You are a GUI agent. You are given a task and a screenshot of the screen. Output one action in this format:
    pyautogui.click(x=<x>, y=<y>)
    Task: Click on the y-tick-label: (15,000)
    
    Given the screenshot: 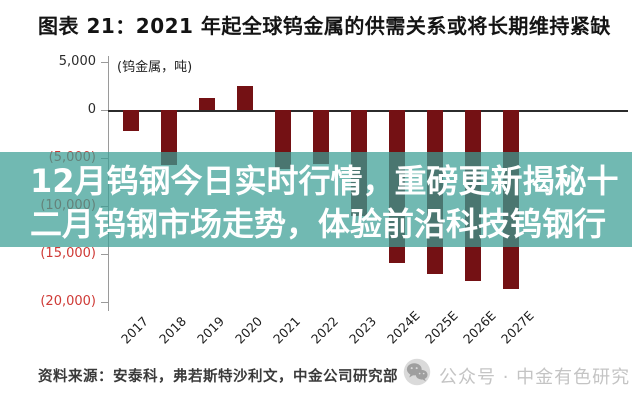 What is the action you would take?
    pyautogui.click(x=68, y=253)
    